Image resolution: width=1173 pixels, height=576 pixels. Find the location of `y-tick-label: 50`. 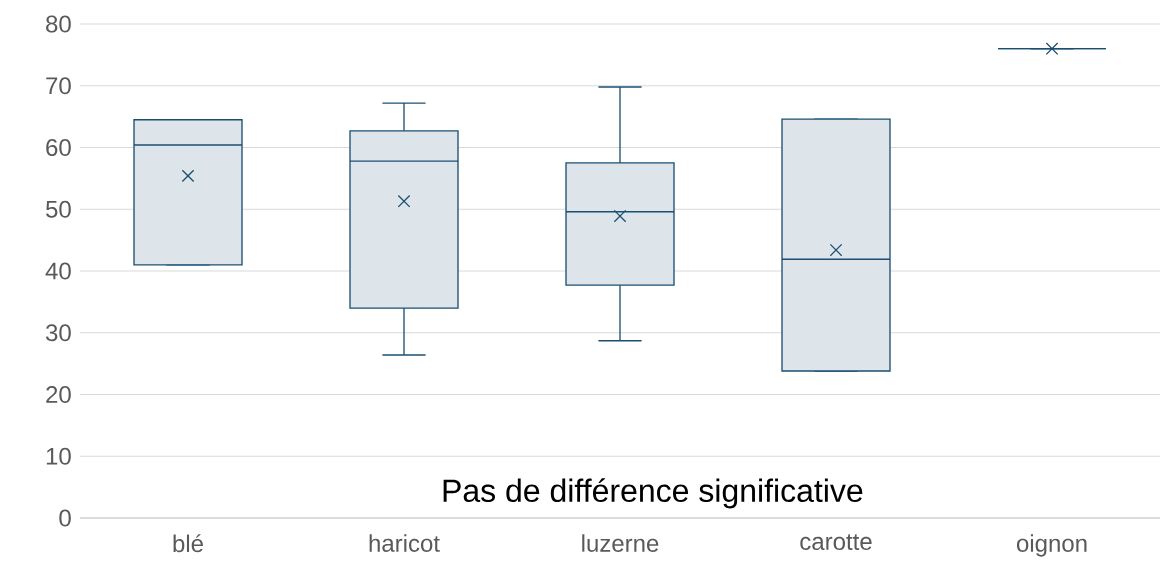

y-tick-label: 50 is located at coordinates (58, 209).